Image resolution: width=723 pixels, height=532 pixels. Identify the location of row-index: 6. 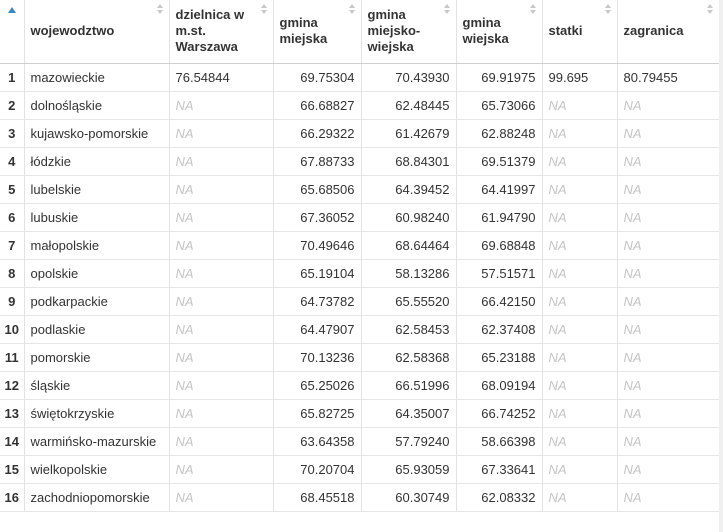
(12, 217).